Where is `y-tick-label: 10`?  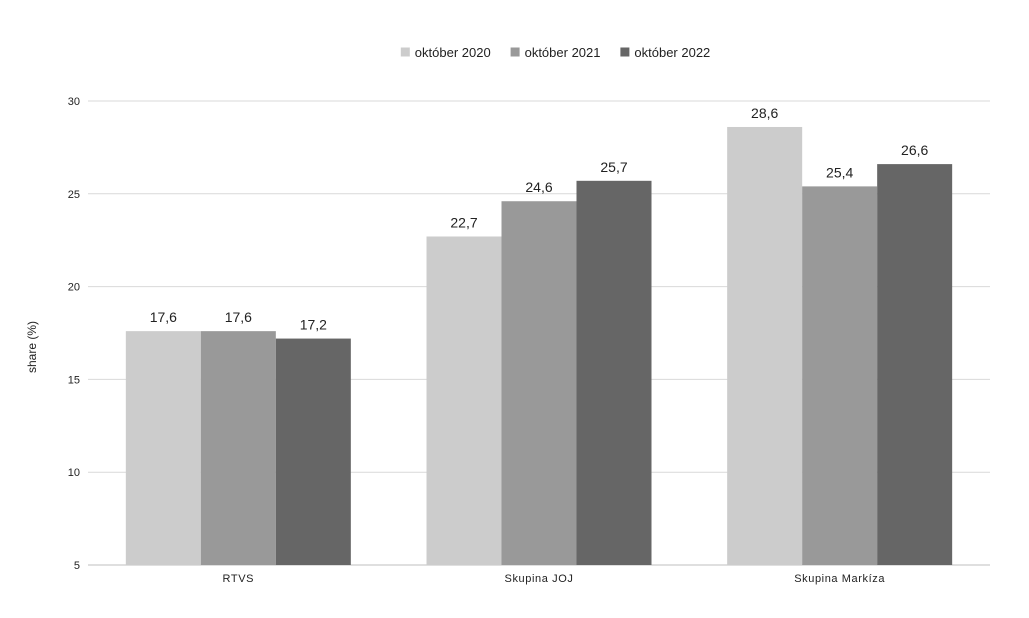
y-tick-label: 10 is located at coordinates (74, 473).